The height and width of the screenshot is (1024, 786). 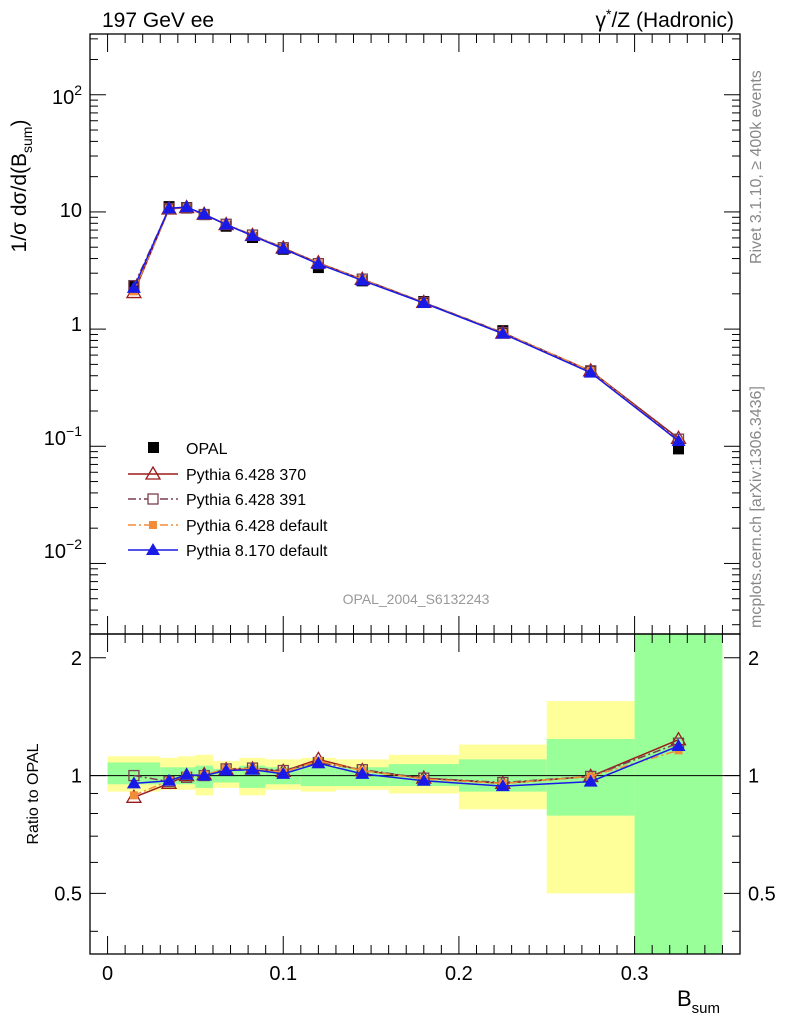 I want to click on mcplots-label: mcplots.cern.ch [arXiv:1306.3436], so click(x=756, y=507).